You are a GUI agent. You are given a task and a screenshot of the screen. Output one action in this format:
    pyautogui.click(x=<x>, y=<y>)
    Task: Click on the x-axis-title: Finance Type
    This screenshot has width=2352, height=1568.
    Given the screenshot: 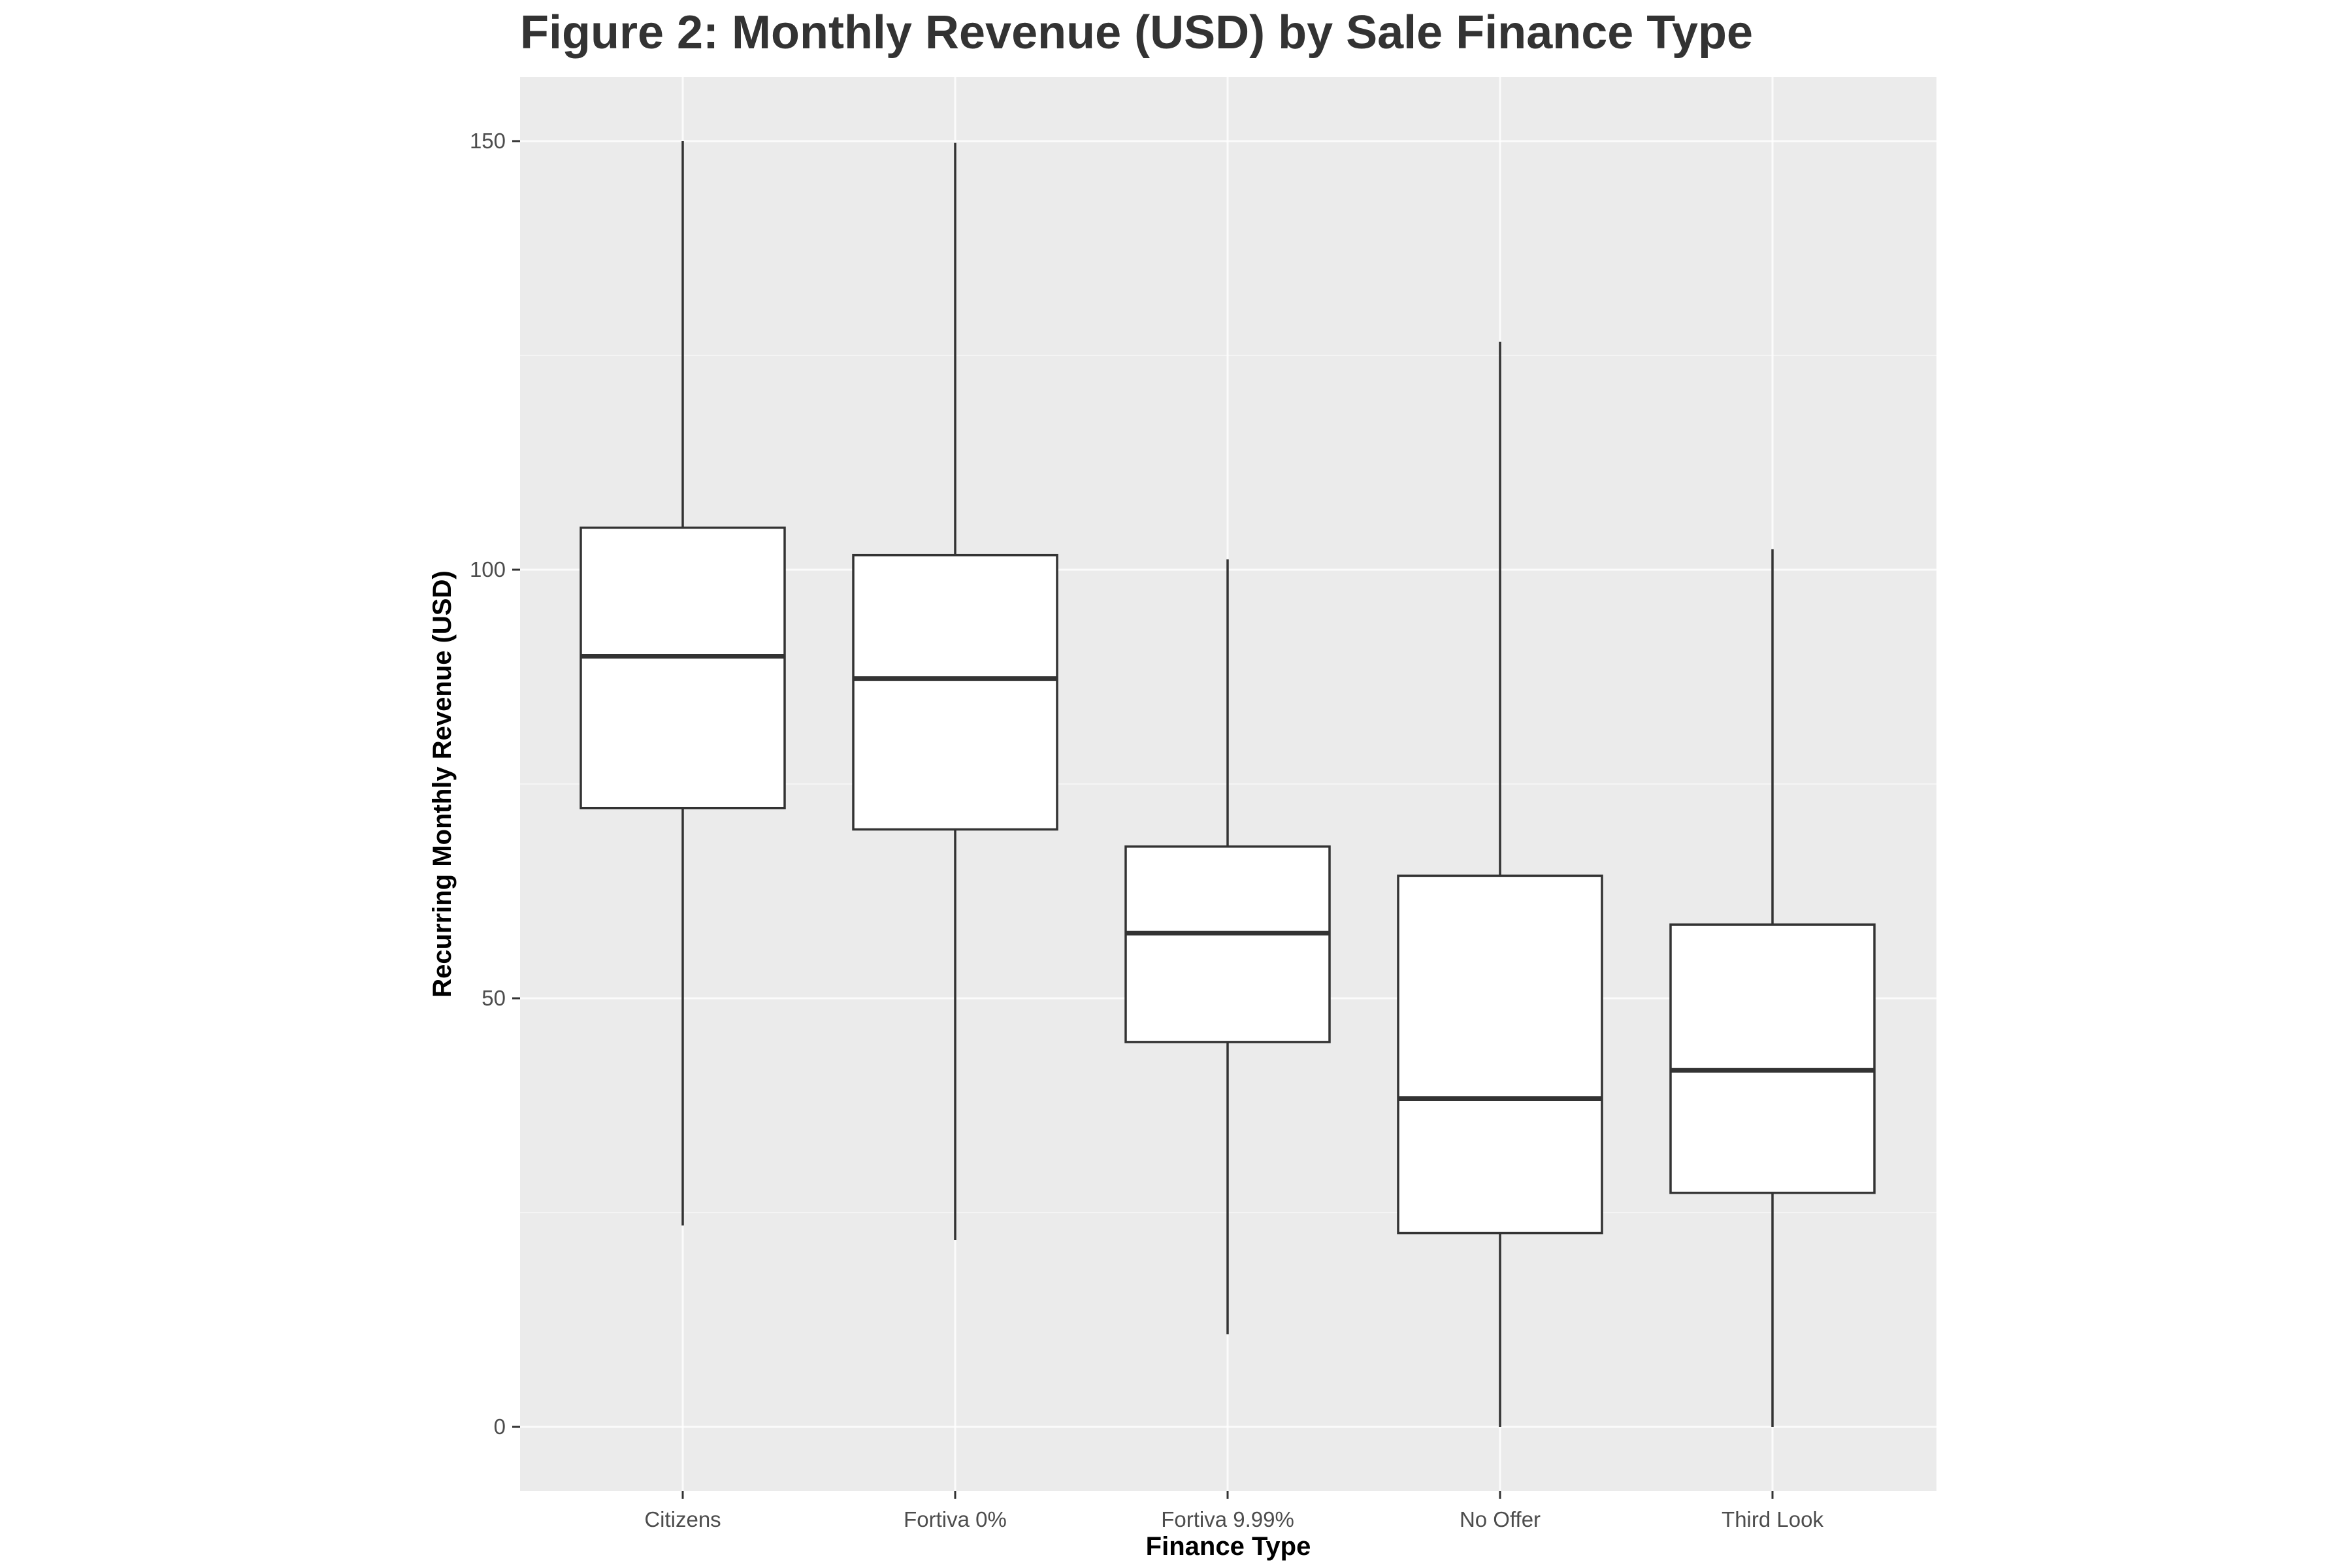 What is the action you would take?
    pyautogui.click(x=1228, y=1546)
    